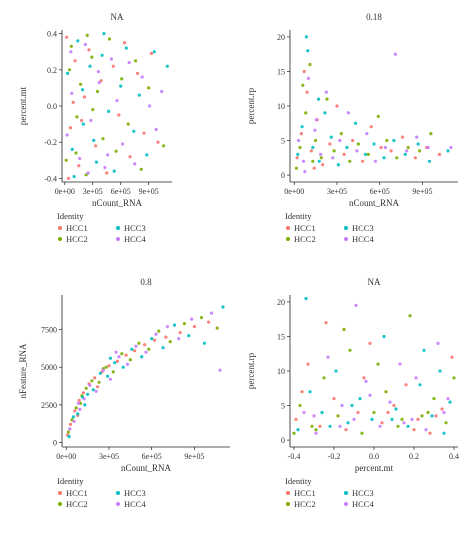 The image size is (474, 537). What do you see at coordinates (374, 468) in the screenshot?
I see `x-axis-label: percent.mt` at bounding box center [374, 468].